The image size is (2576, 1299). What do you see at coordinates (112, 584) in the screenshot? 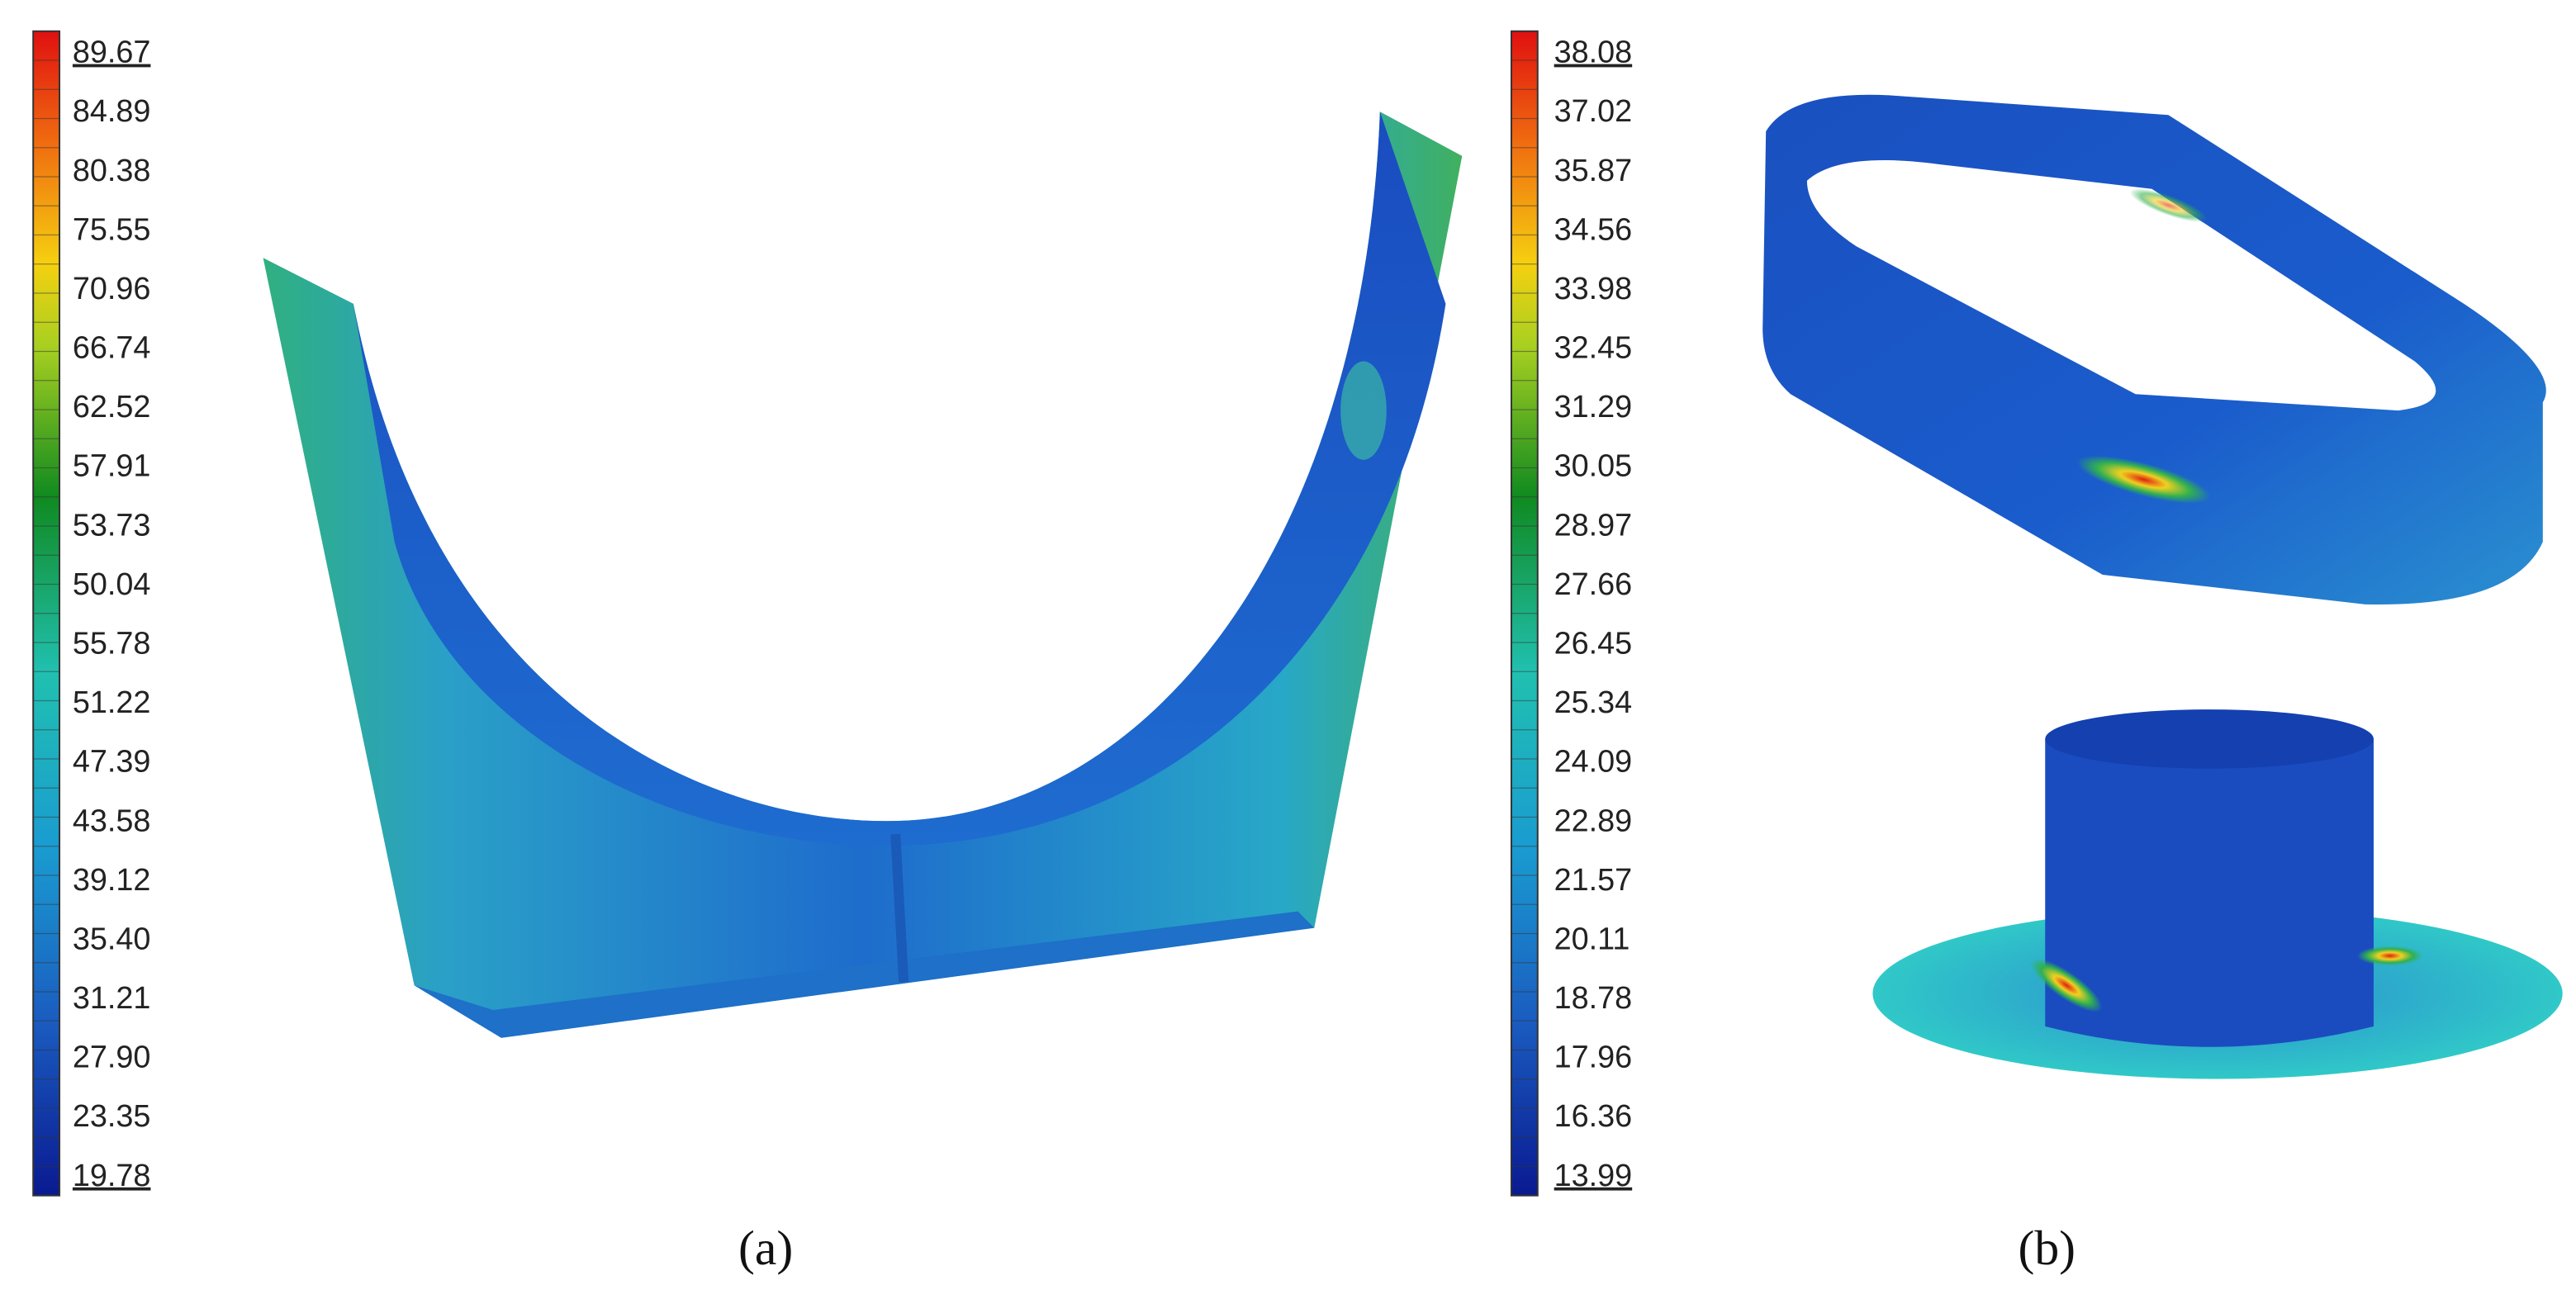
I see `legend-label: 50.04` at bounding box center [112, 584].